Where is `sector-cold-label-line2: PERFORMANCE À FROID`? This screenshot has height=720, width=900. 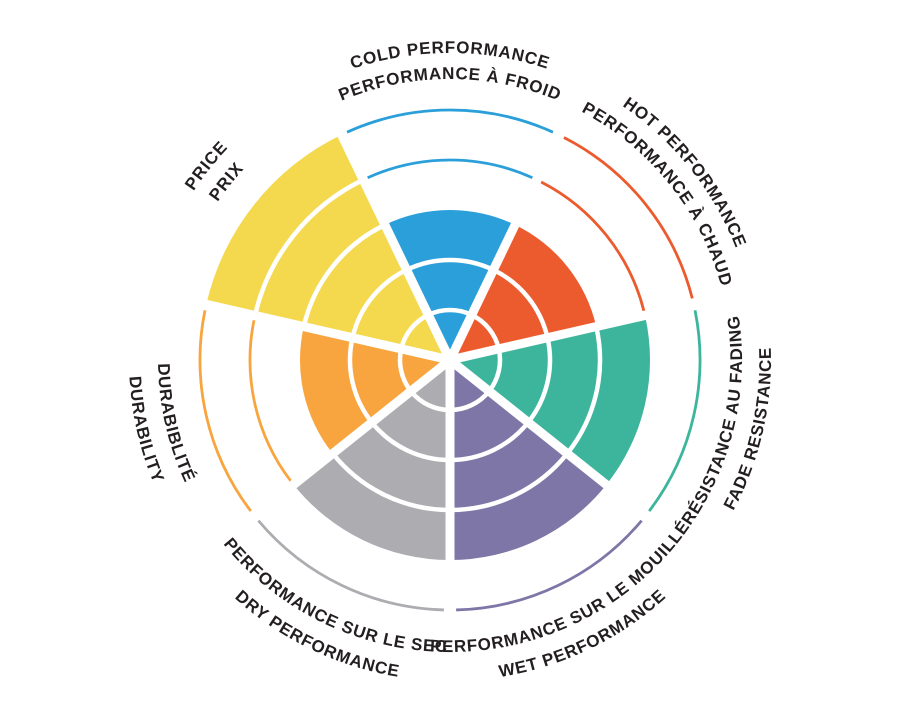
sector-cold-label-line2: PERFORMANCE À FROID is located at coordinates (450, 84).